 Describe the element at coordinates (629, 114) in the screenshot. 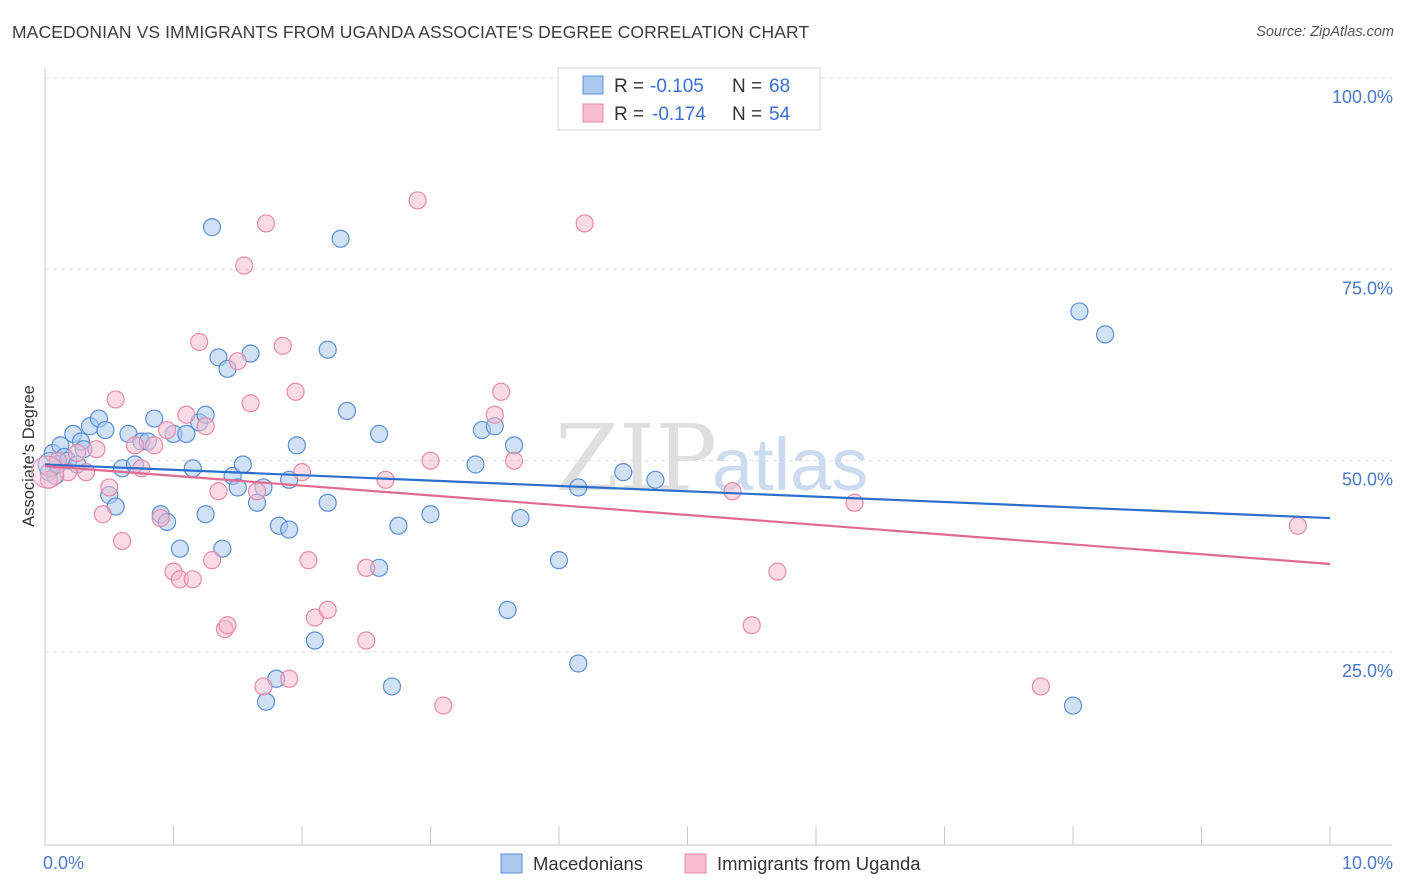

I see `legend-r-label-2: R =` at that location.